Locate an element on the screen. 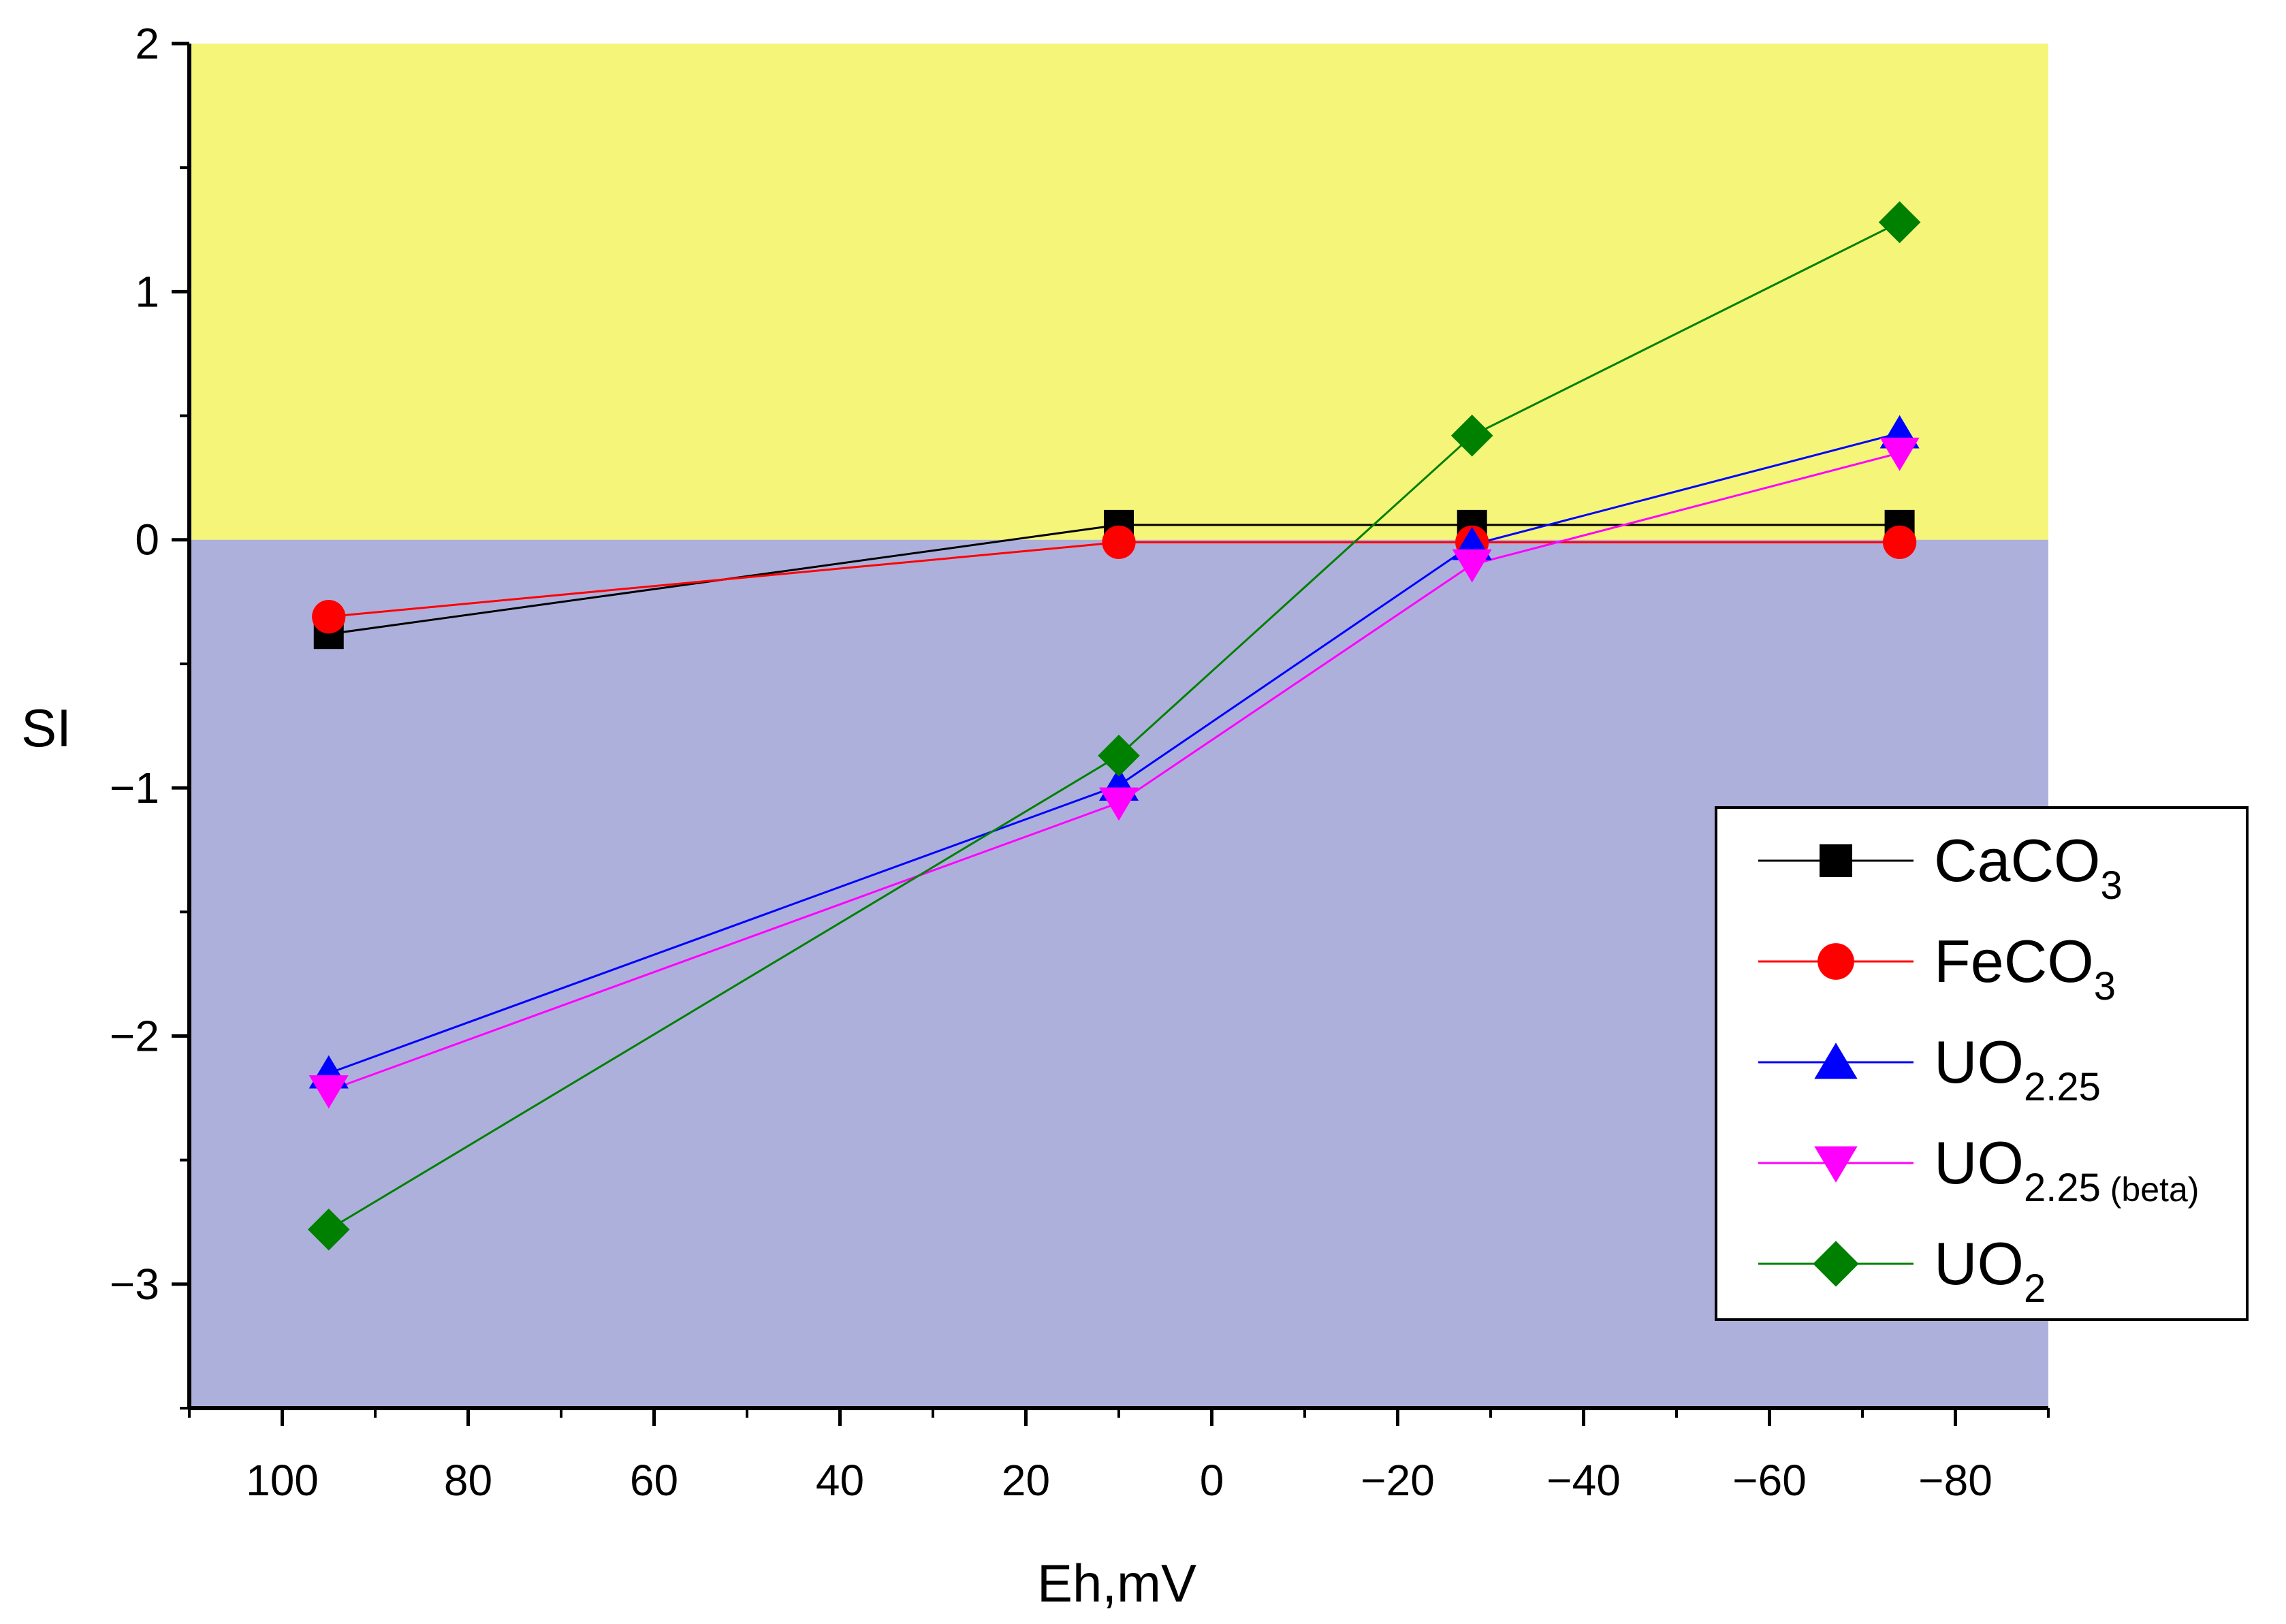  x-tick-label: 20 is located at coordinates (1026, 1480).